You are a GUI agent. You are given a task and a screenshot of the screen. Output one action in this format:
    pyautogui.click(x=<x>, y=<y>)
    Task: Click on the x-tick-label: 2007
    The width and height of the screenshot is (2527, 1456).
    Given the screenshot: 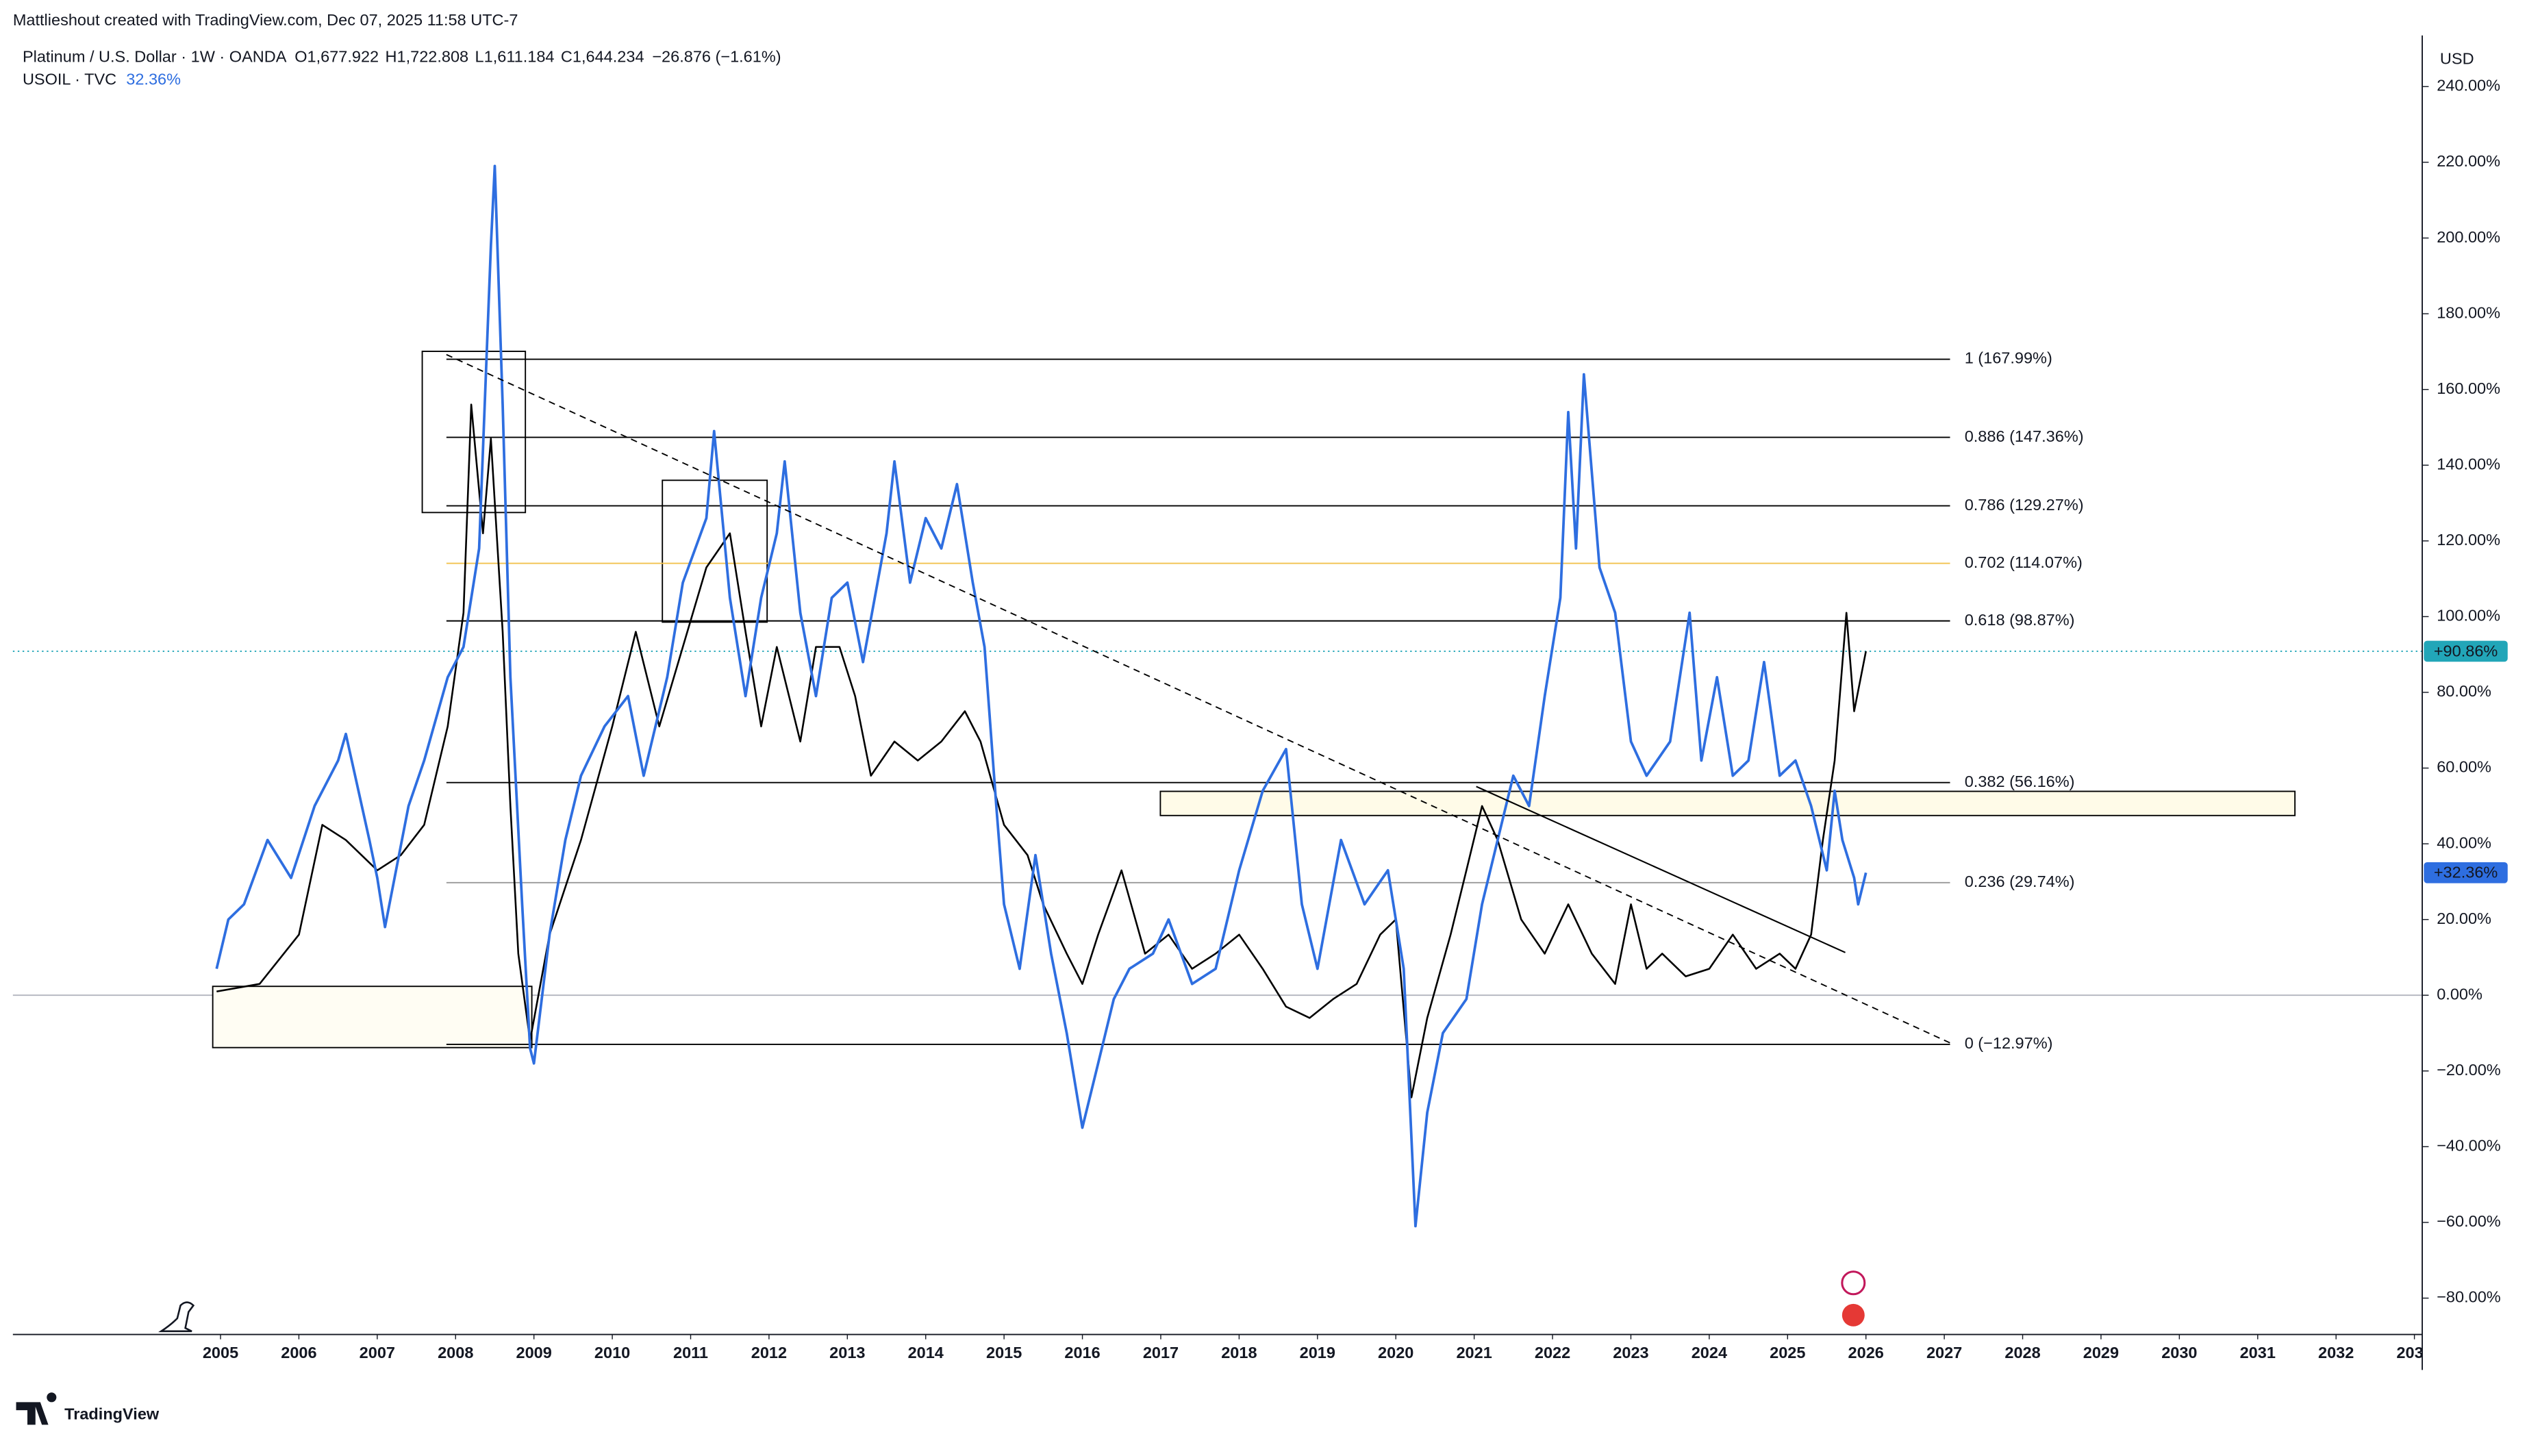 What is the action you would take?
    pyautogui.click(x=377, y=1352)
    